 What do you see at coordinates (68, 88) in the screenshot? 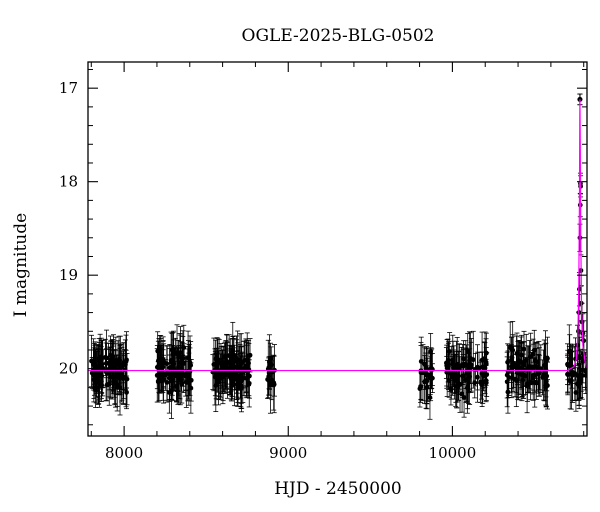
I see `y-tick-label: 17` at bounding box center [68, 88].